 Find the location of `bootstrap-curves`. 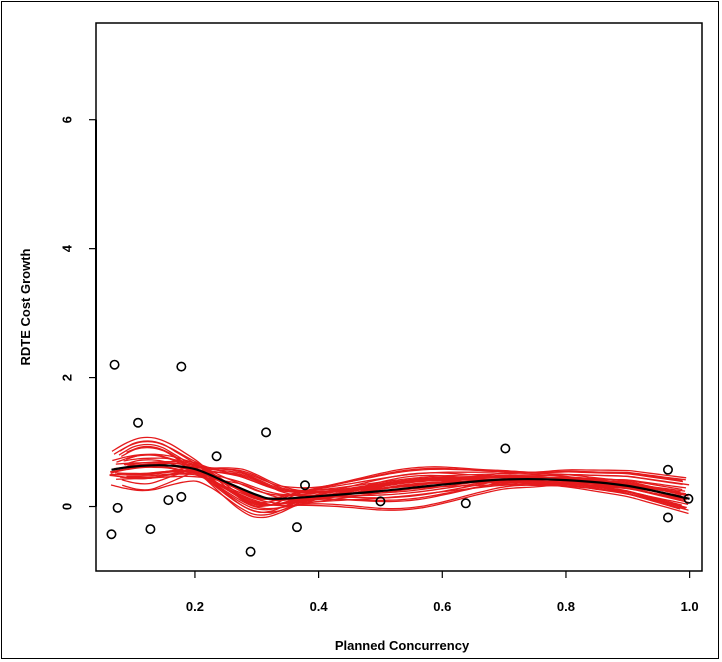

bootstrap-curves is located at coordinates (399, 477).